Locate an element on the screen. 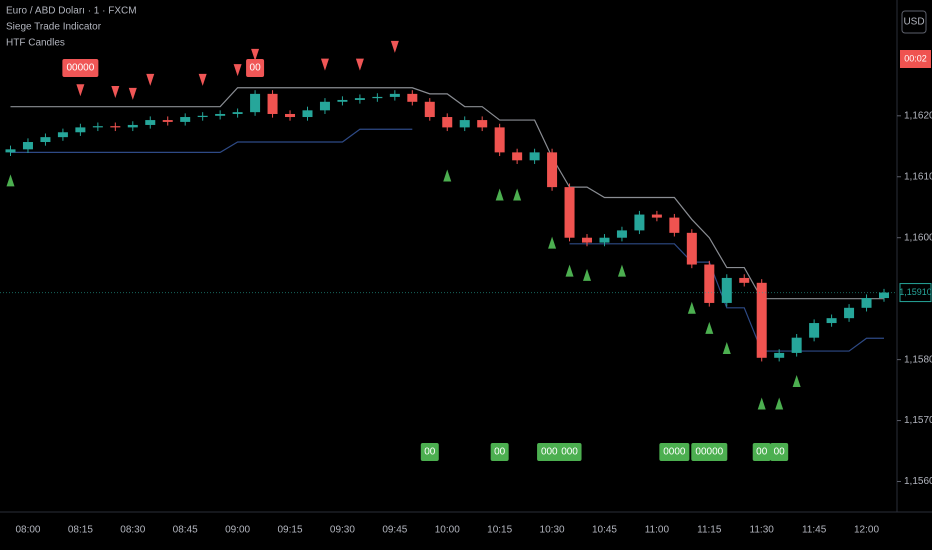 The image size is (932, 550). x-tick-label: 09:30 is located at coordinates (342, 530).